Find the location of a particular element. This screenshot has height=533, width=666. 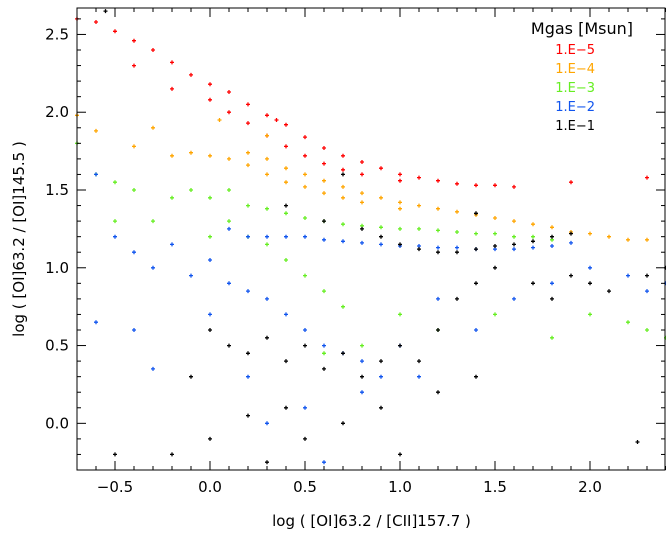

x-tick-label-5: 2.0 is located at coordinates (590, 487).